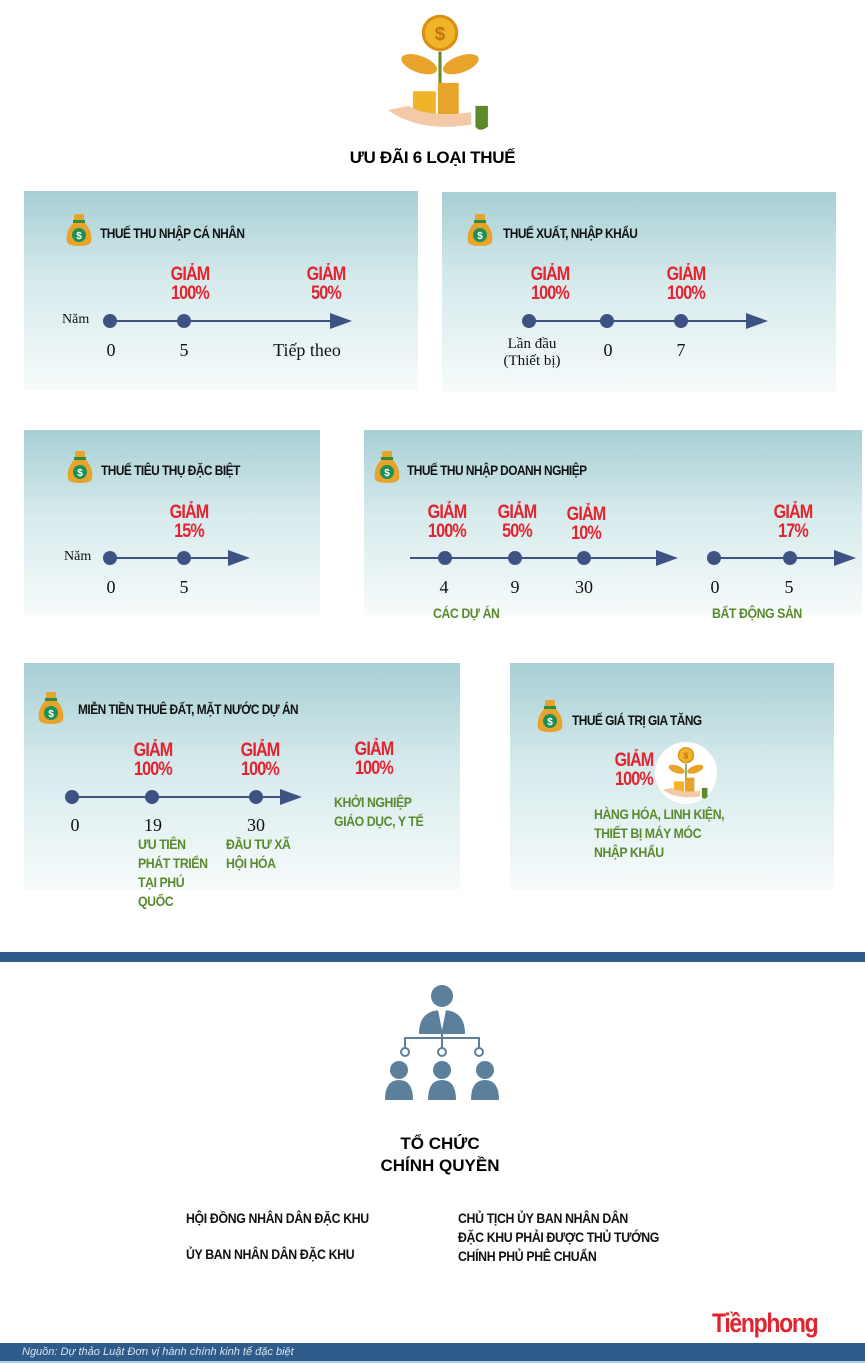 This screenshot has width=865, height=1371. What do you see at coordinates (172, 233) in the screenshot?
I see `panel-title: THUẾ THU NHẬP CÁ NHÂN` at bounding box center [172, 233].